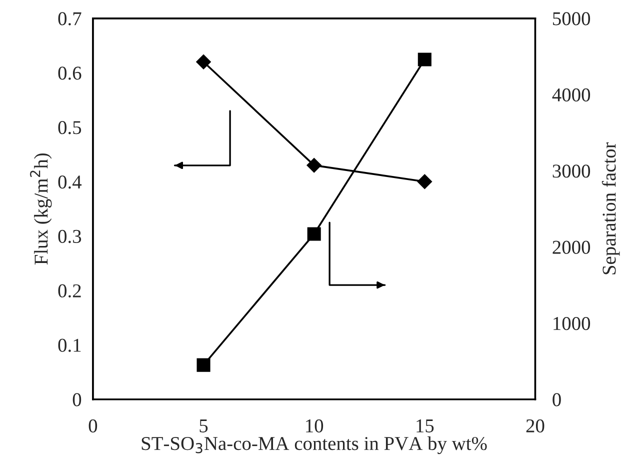 This screenshot has width=641, height=459. Describe the element at coordinates (70, 127) in the screenshot. I see `y-tick-label: 0.5` at that location.